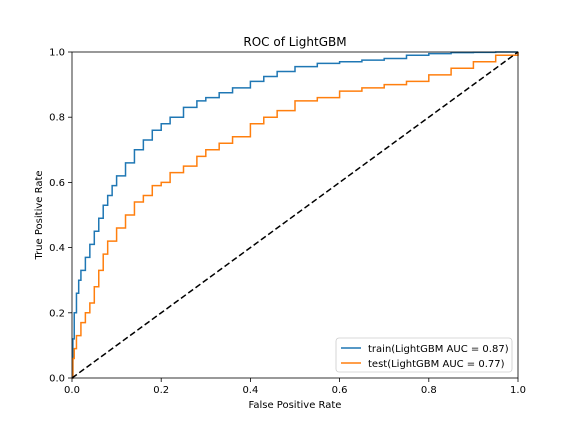 The width and height of the screenshot is (576, 432). Describe the element at coordinates (57, 118) in the screenshot. I see `y-tick-label: 0.8` at that location.